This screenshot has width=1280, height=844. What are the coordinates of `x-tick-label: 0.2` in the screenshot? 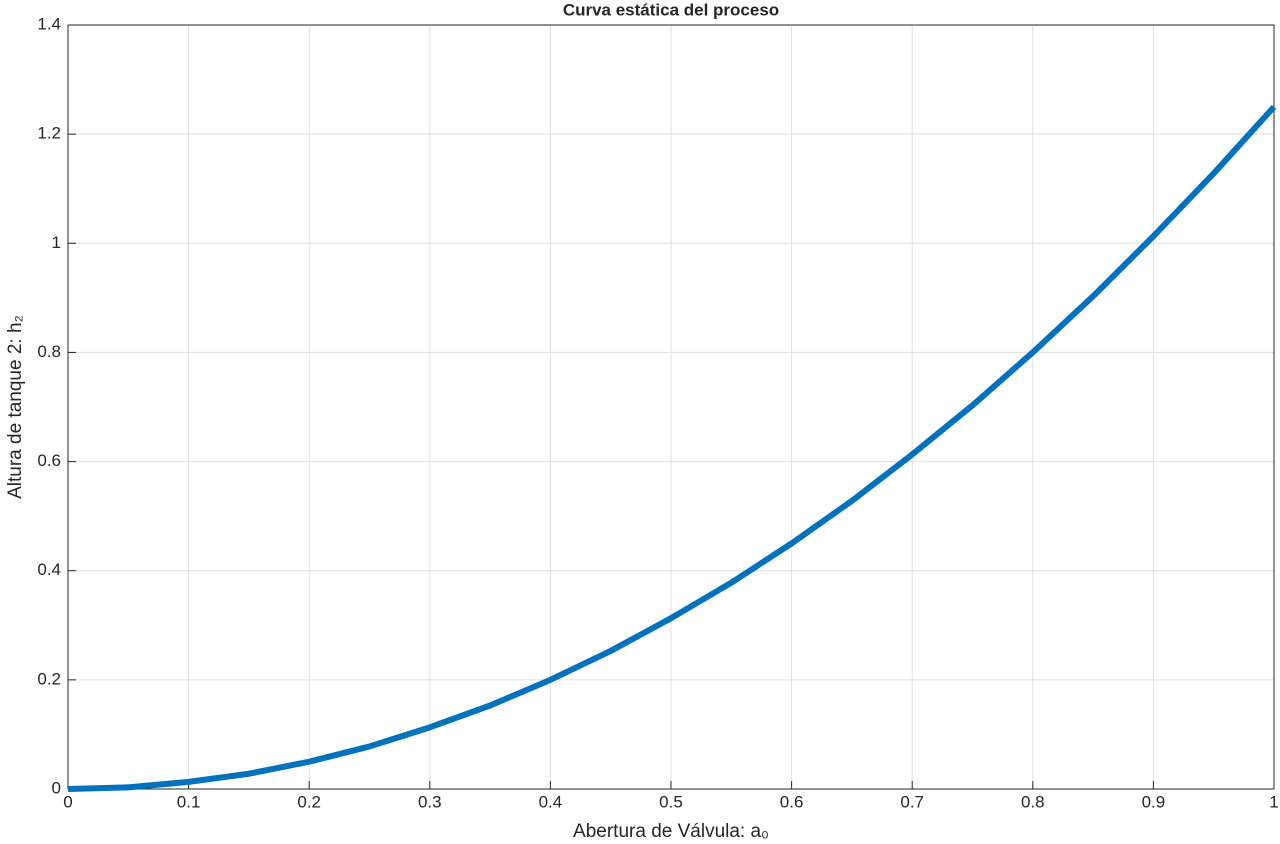 It's located at (309, 801).